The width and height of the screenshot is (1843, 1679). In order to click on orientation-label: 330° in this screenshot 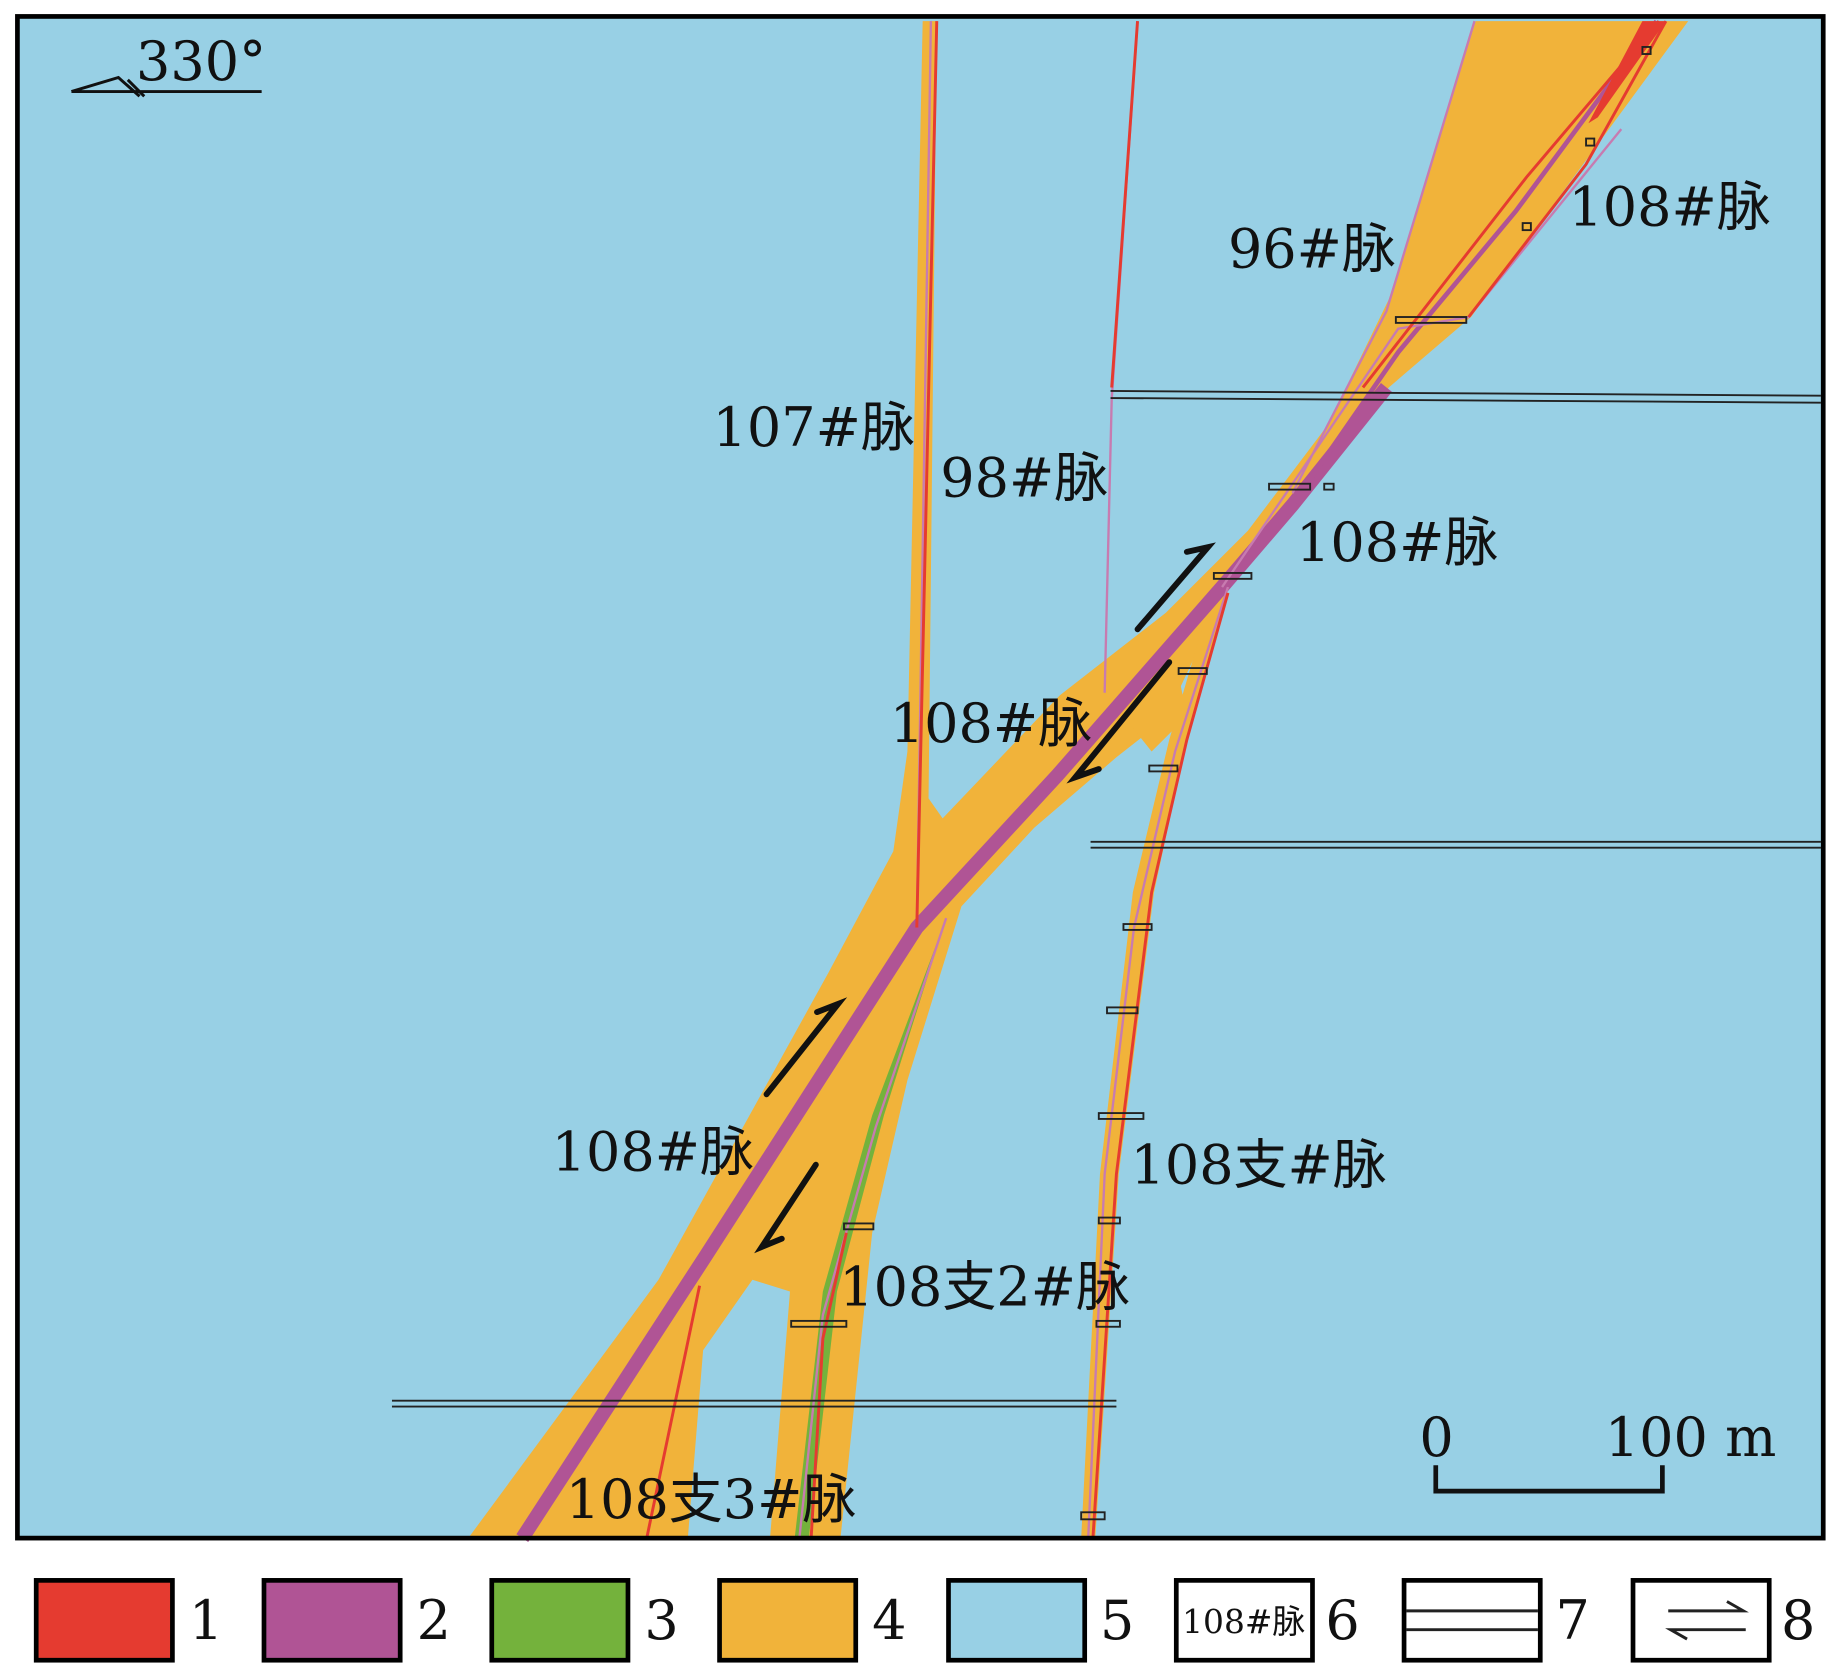, I will do `click(201, 61)`.